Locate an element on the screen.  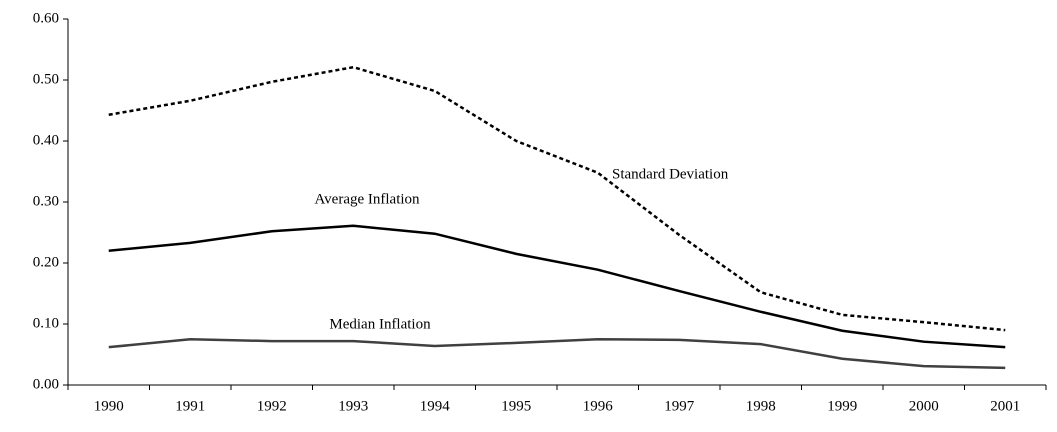
x-tick-label: 1997 is located at coordinates (679, 406).